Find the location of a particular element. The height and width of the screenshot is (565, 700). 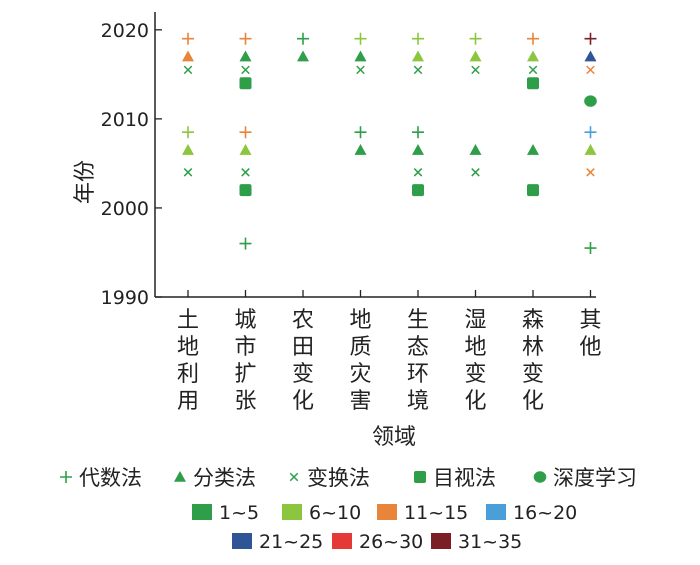

method-legend: 代数法 分类法 变换法 目视法 深度学习 is located at coordinates (348, 478).